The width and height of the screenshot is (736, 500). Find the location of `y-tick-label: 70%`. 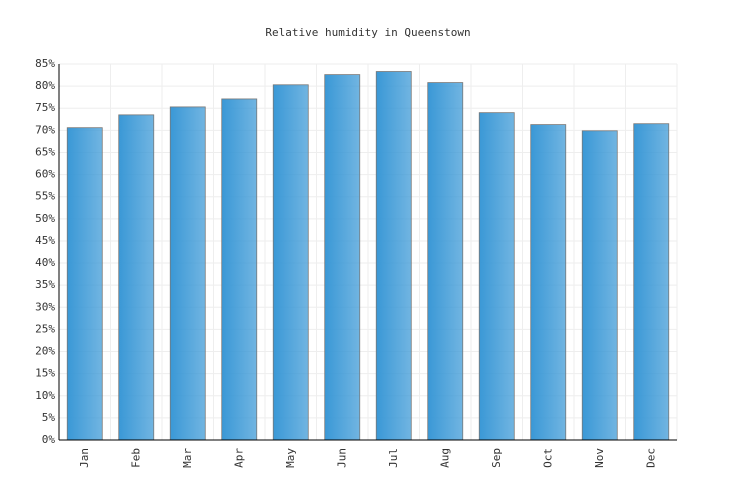

y-tick-label: 70% is located at coordinates (45, 129).